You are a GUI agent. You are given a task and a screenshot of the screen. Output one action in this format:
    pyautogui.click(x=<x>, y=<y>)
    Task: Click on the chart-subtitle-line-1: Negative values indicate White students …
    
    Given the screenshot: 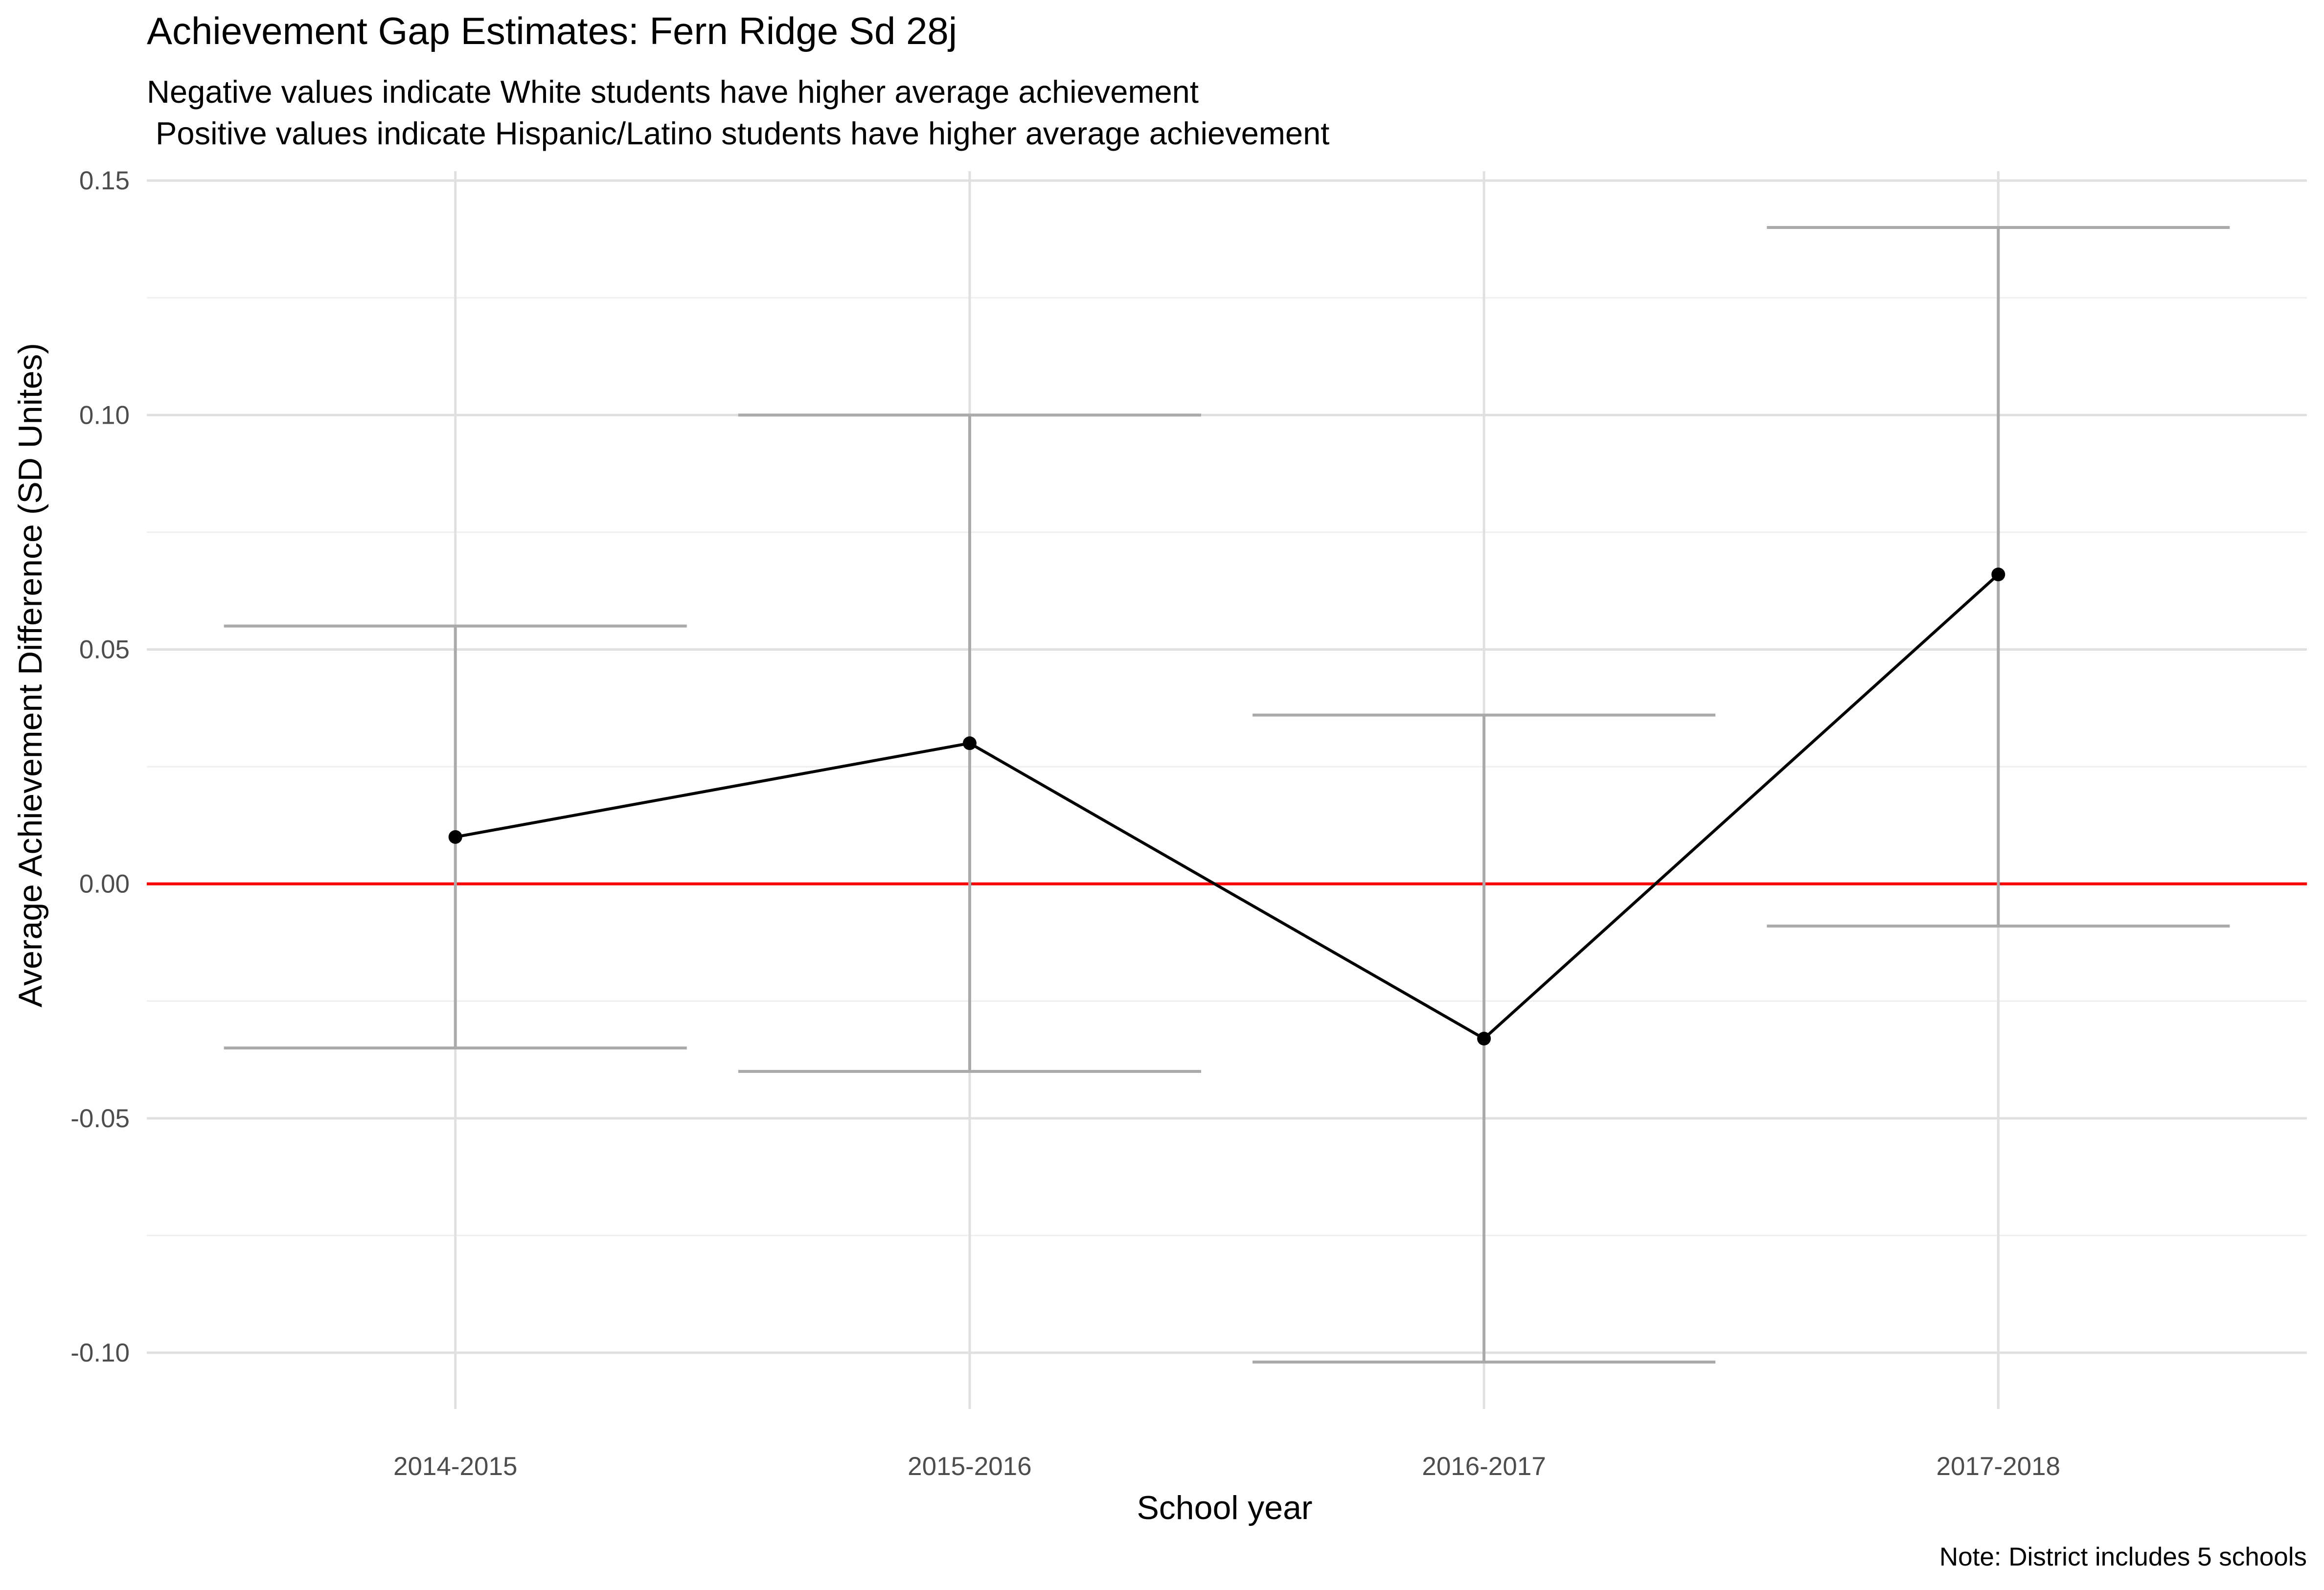 What is the action you would take?
    pyautogui.click(x=673, y=92)
    